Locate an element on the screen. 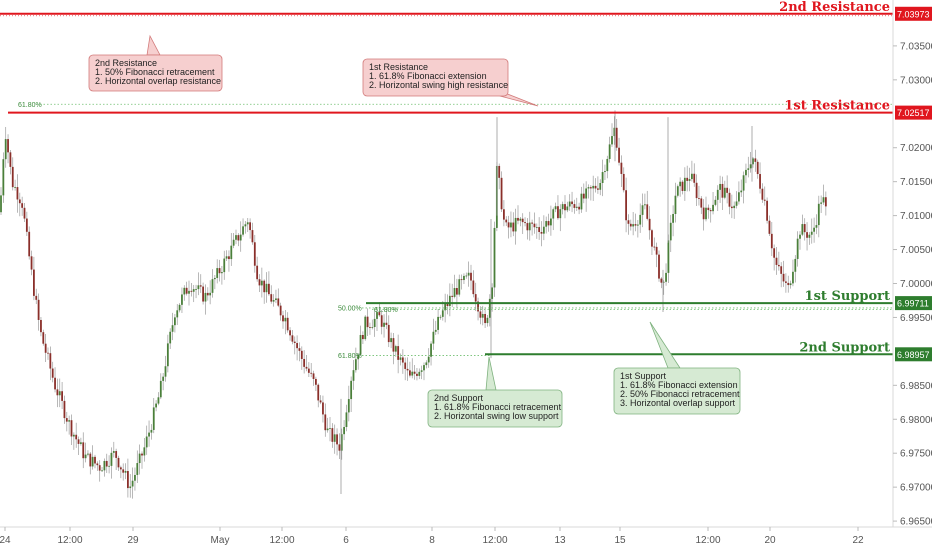 This screenshot has width=932, height=550. price-tag-label: 7.03973 is located at coordinates (913, 14).